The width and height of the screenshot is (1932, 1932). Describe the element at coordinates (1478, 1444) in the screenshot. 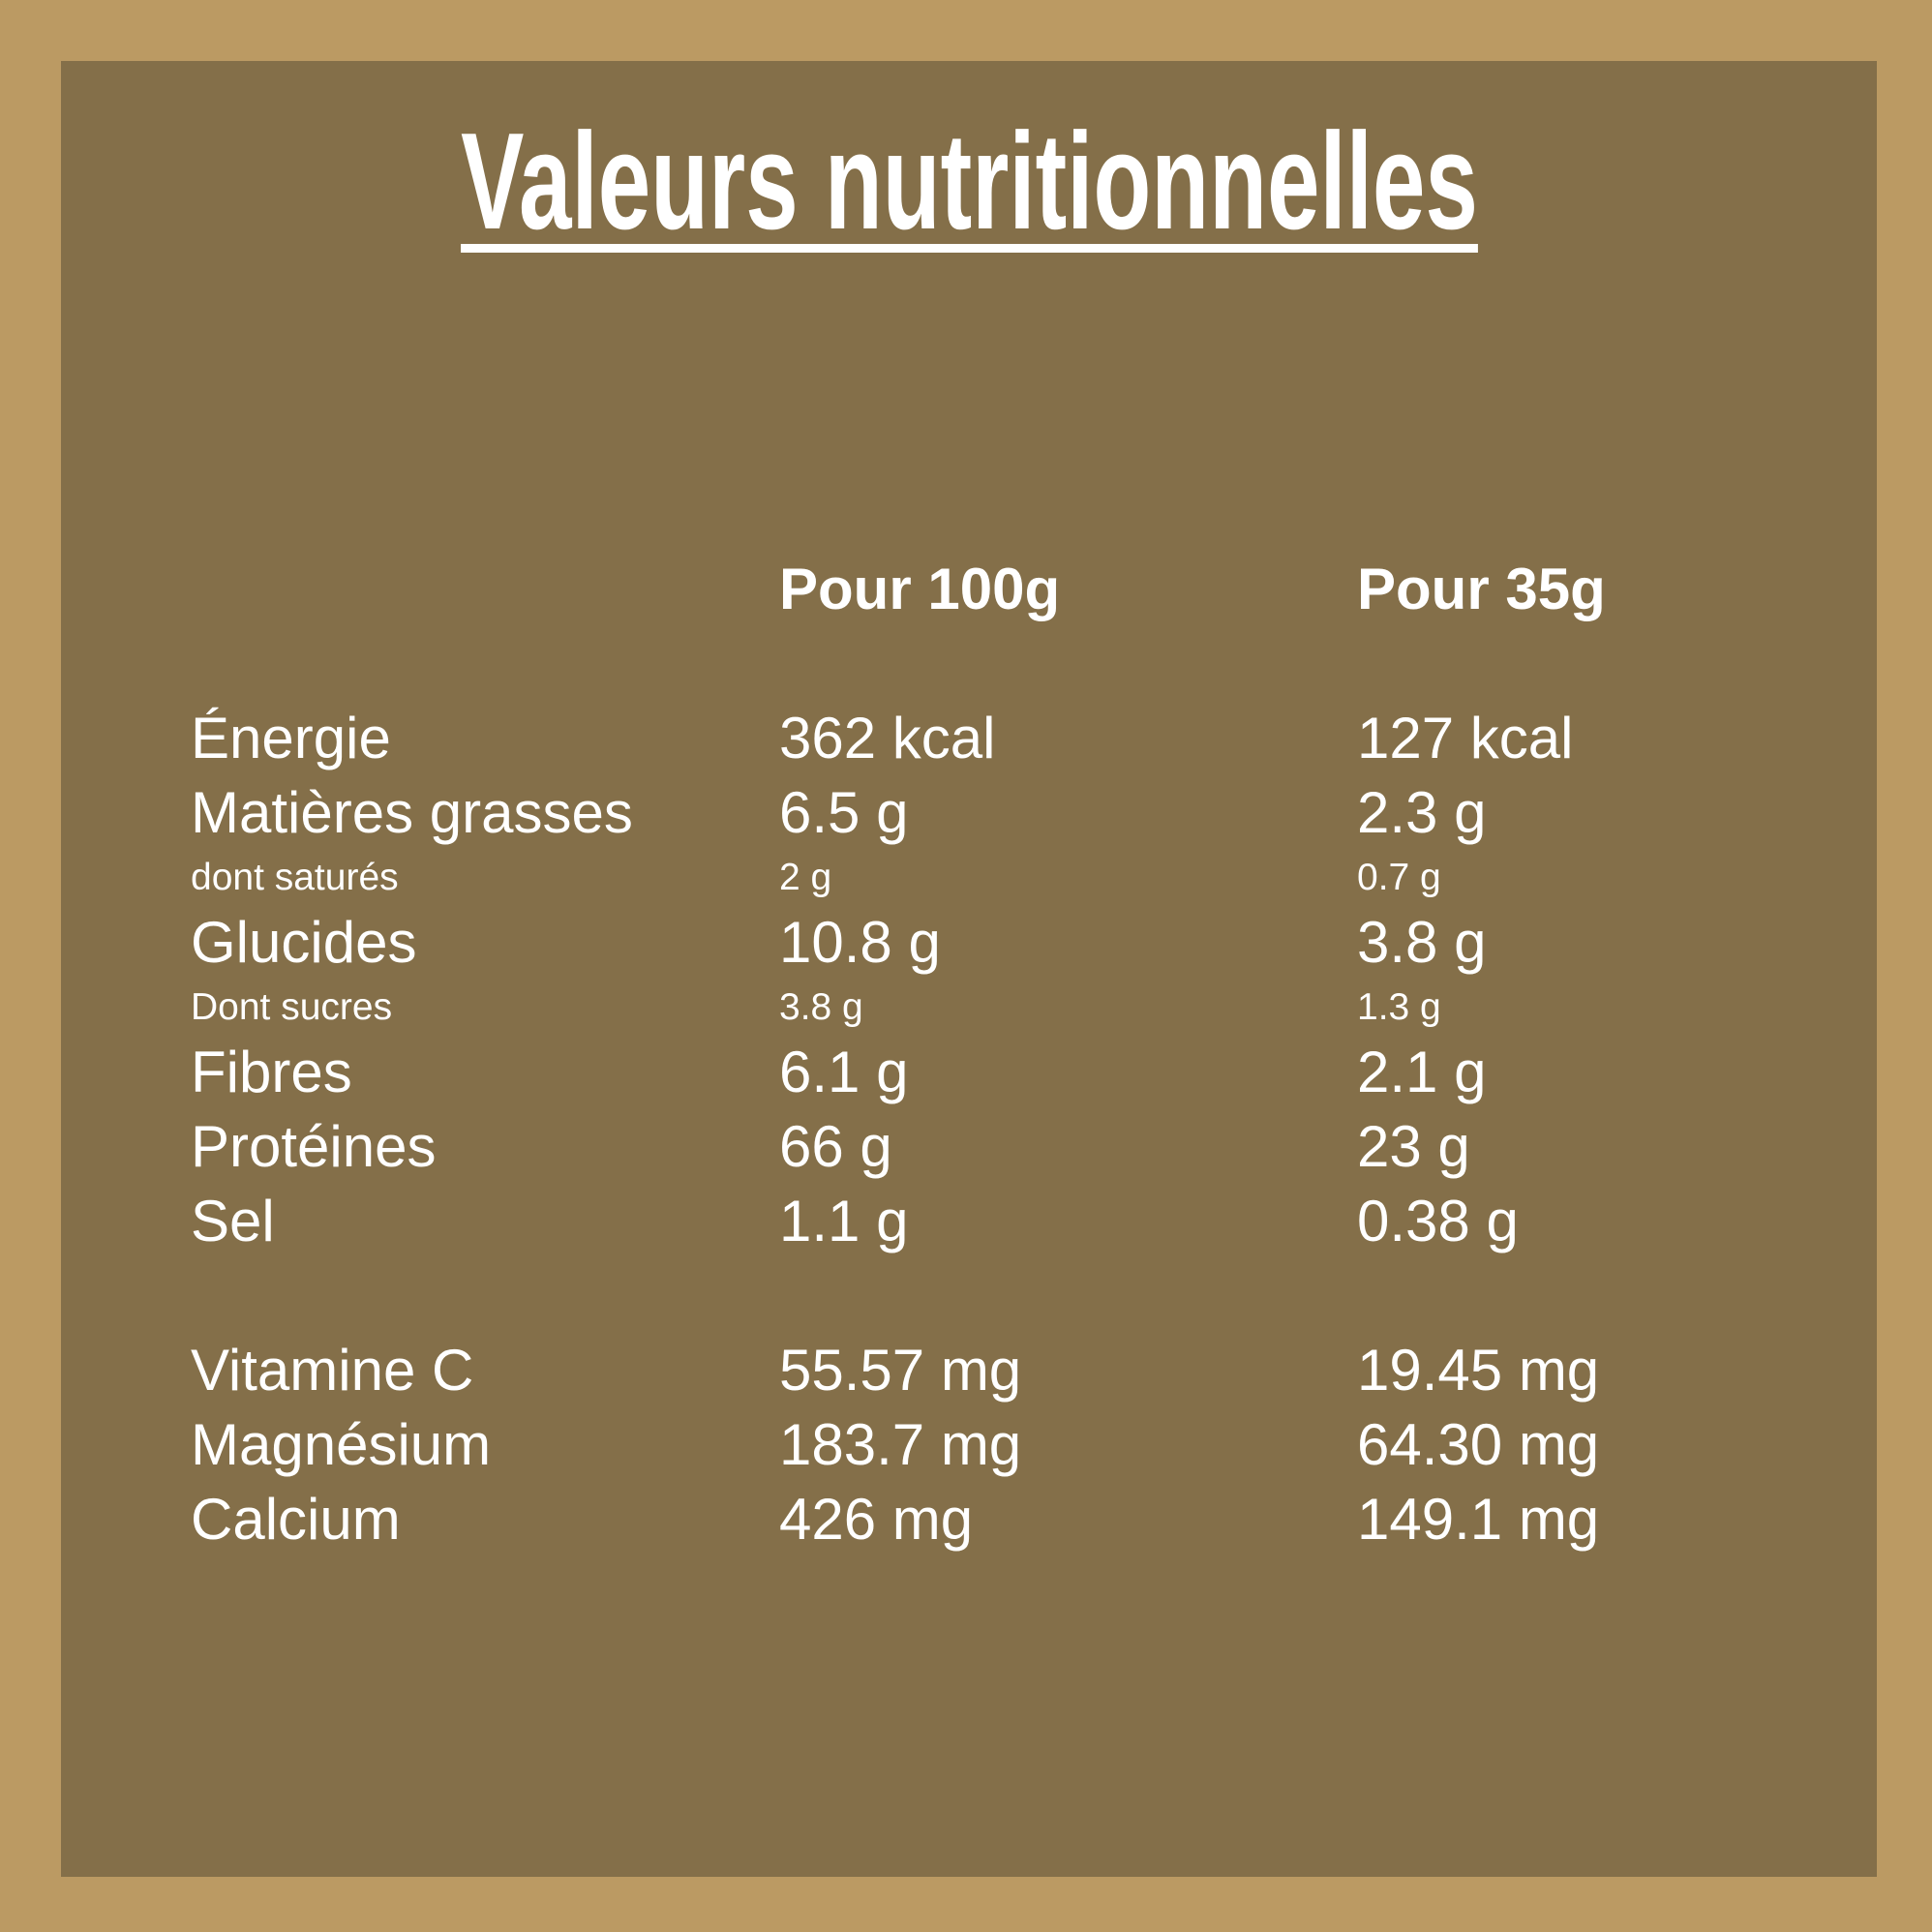

I see `value-per-35g: 64.30 mg` at that location.